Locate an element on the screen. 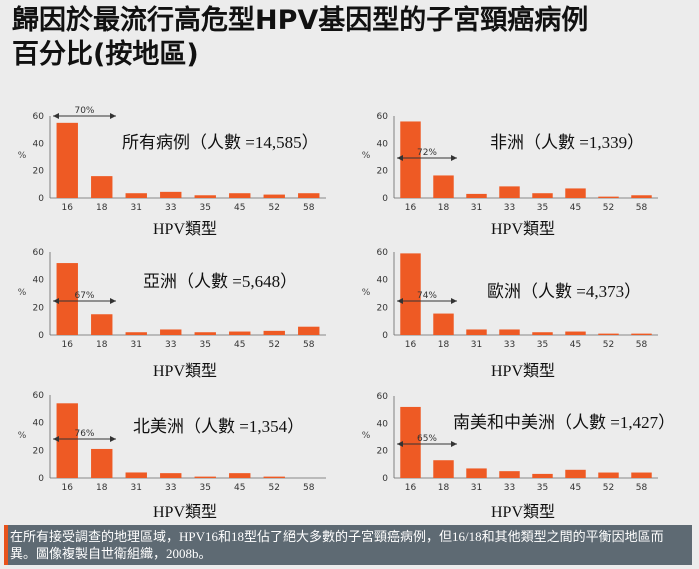 The height and width of the screenshot is (569, 699). chart-title: 非洲（人數 =1,339） is located at coordinates (567, 142).